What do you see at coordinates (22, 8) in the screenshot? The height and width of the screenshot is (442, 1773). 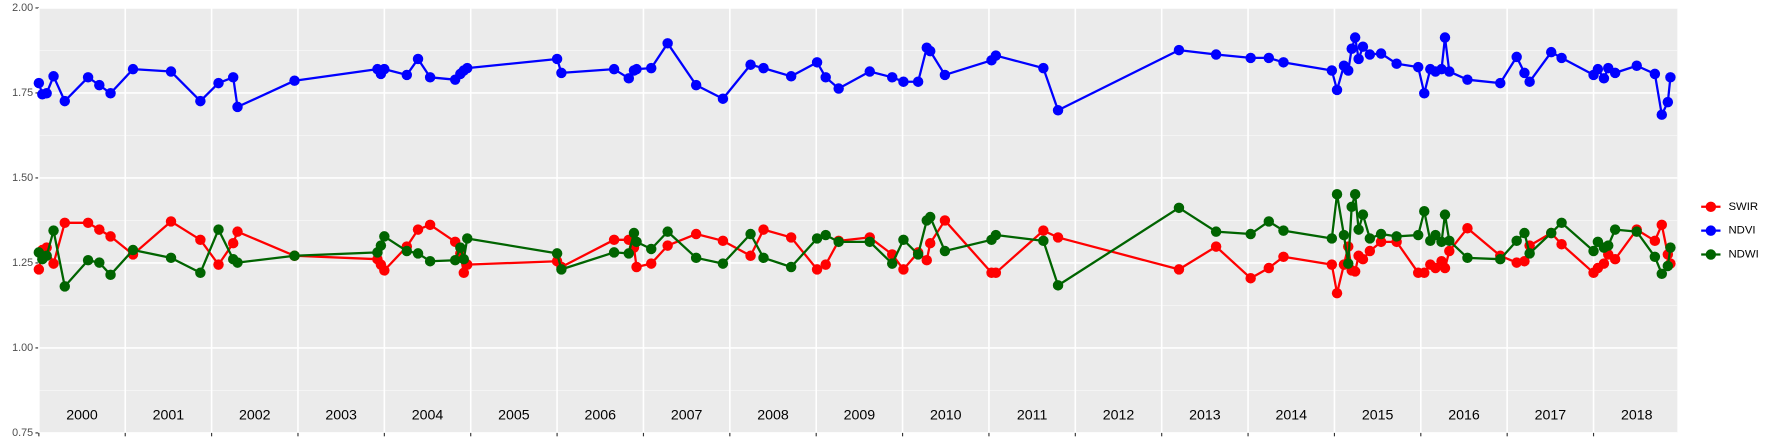 I see `y-tick-label: 2.00` at bounding box center [22, 8].